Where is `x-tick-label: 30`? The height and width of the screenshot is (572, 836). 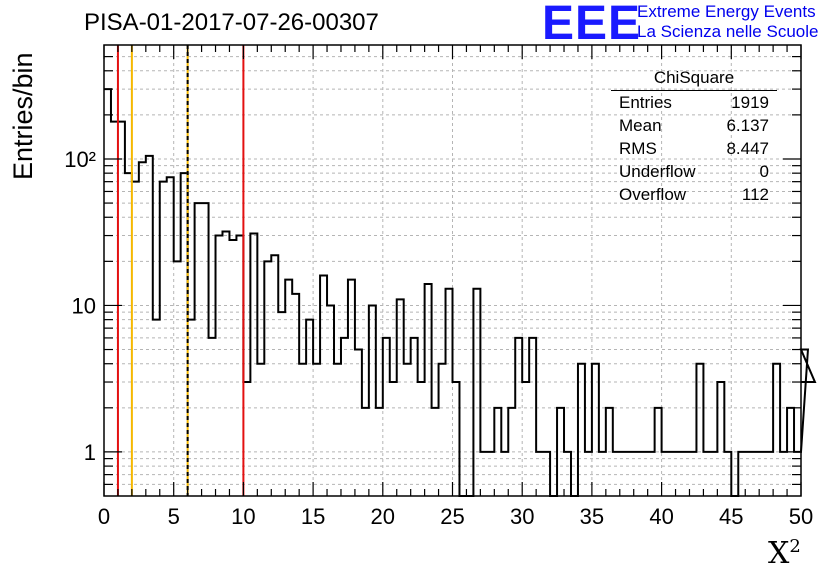 x-tick-label: 30 is located at coordinates (522, 516).